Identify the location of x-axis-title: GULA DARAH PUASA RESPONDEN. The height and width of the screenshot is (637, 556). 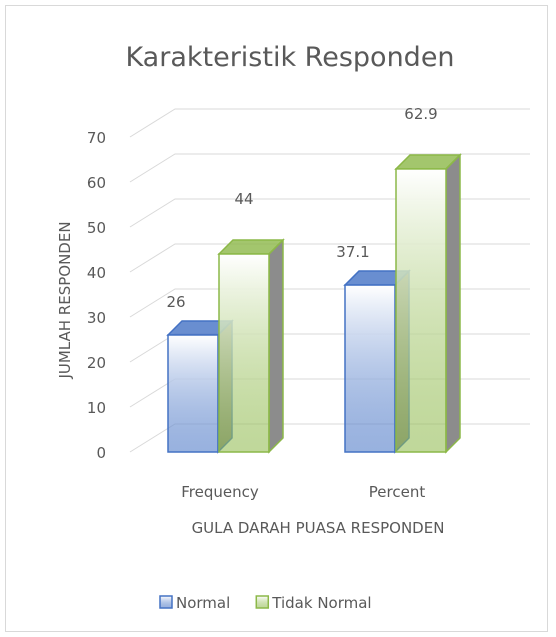
(318, 528).